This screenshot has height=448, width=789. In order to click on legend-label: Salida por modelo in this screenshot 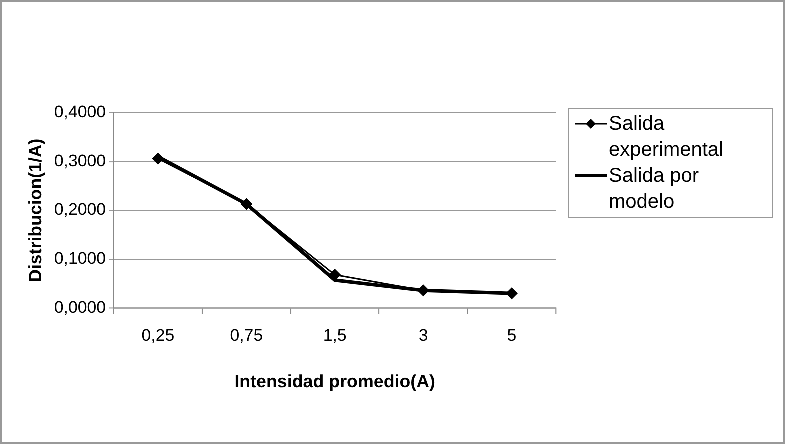, I will do `click(654, 189)`.